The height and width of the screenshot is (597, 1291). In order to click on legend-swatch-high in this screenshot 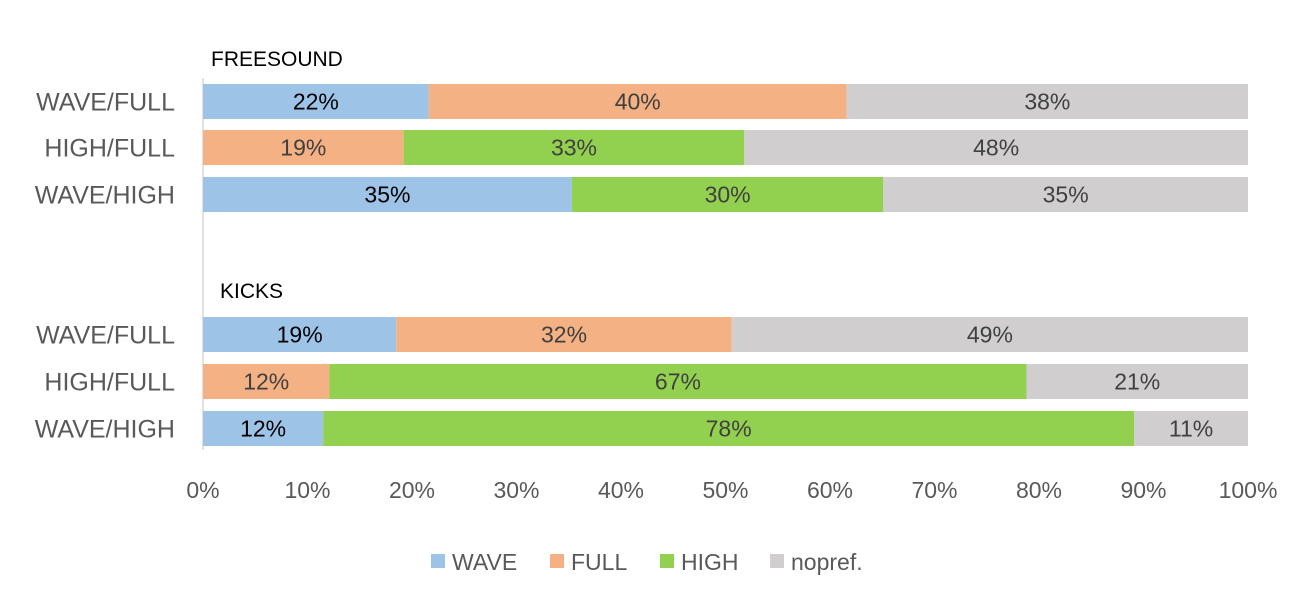, I will do `click(667, 561)`.